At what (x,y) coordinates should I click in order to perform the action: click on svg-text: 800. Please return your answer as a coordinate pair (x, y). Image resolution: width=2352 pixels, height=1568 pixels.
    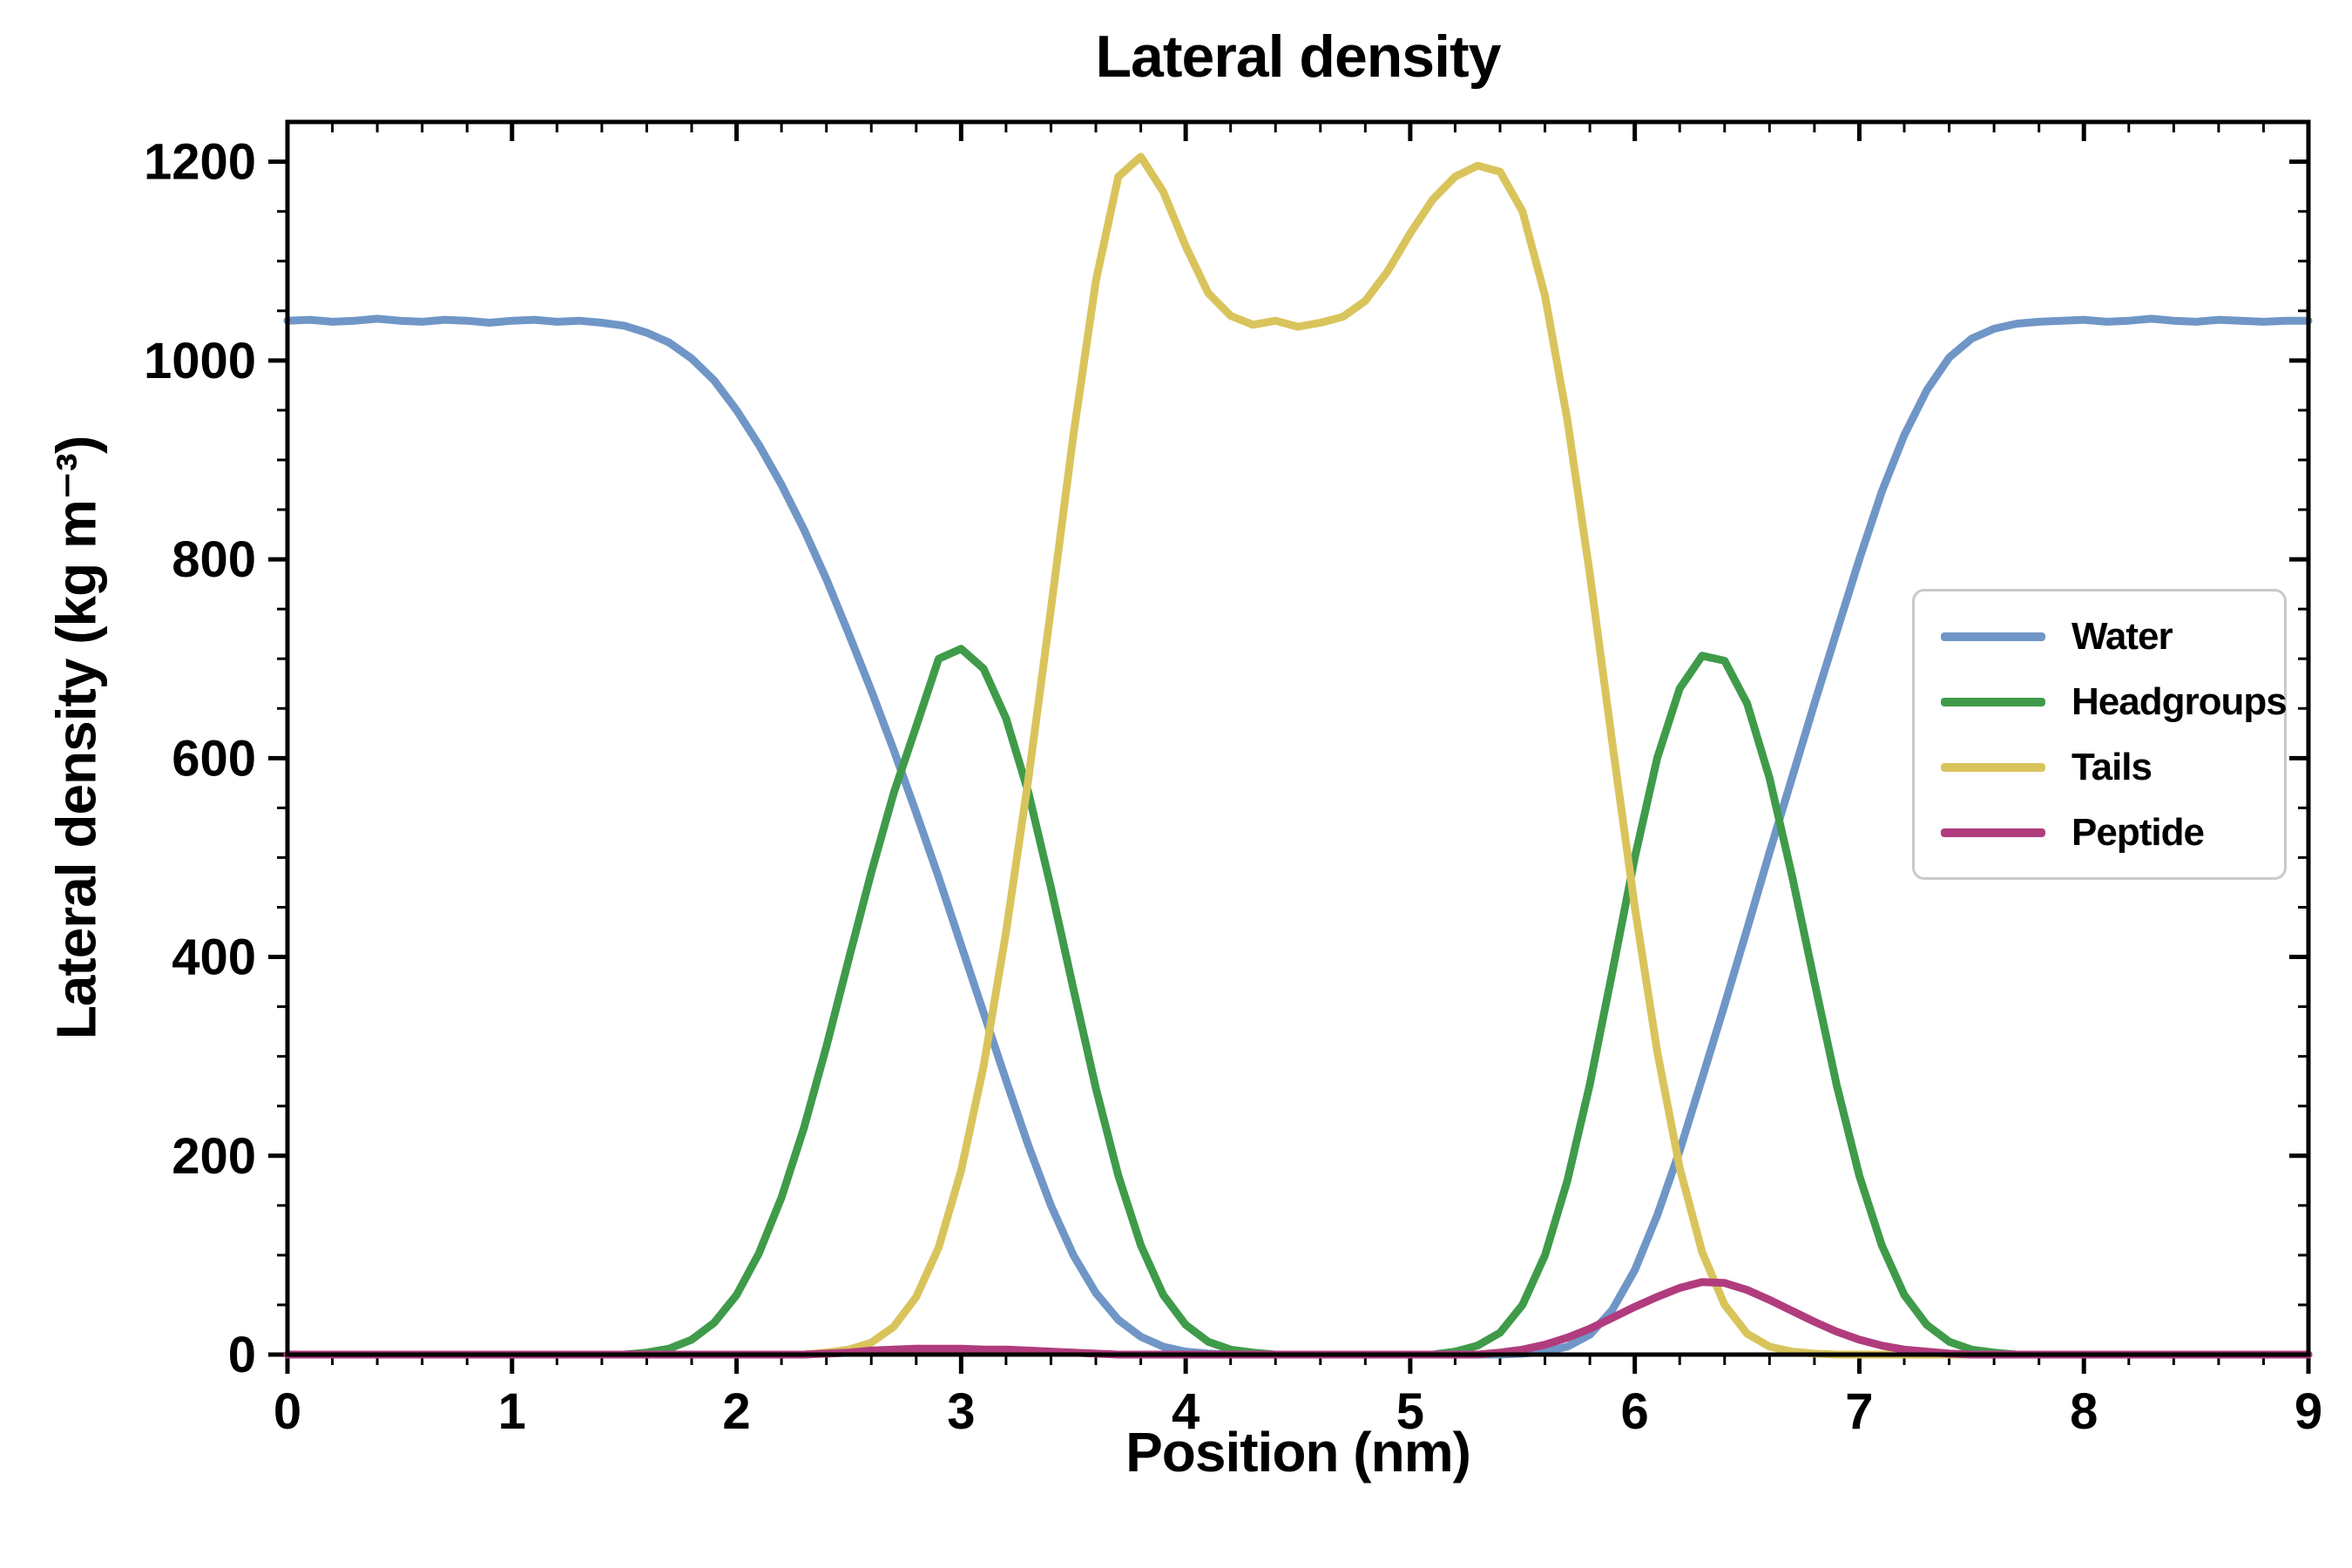
    Looking at the image, I should click on (214, 559).